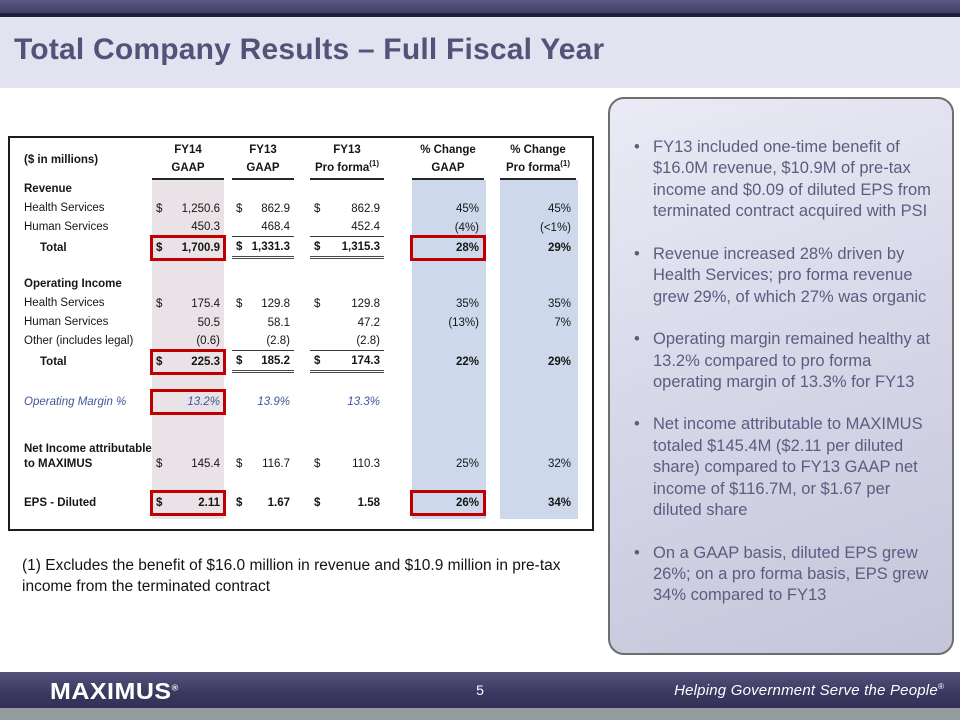  I want to click on top-accent-bar, so click(480, 6).